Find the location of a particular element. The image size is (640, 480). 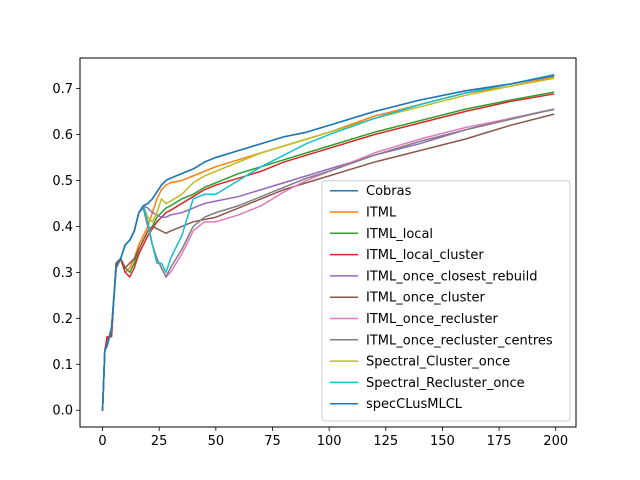

legend-label: ITML_once_cluster is located at coordinates (425, 298).